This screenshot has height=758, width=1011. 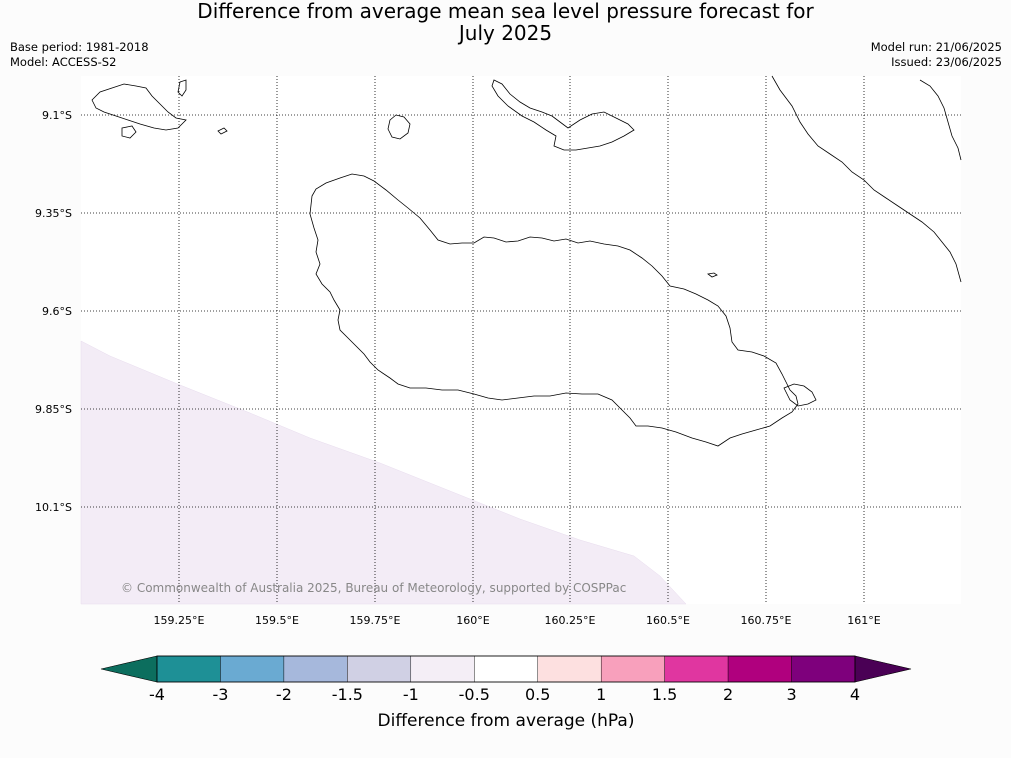 I want to click on issued-text: Issued: 23/06/2025, so click(x=946, y=62).